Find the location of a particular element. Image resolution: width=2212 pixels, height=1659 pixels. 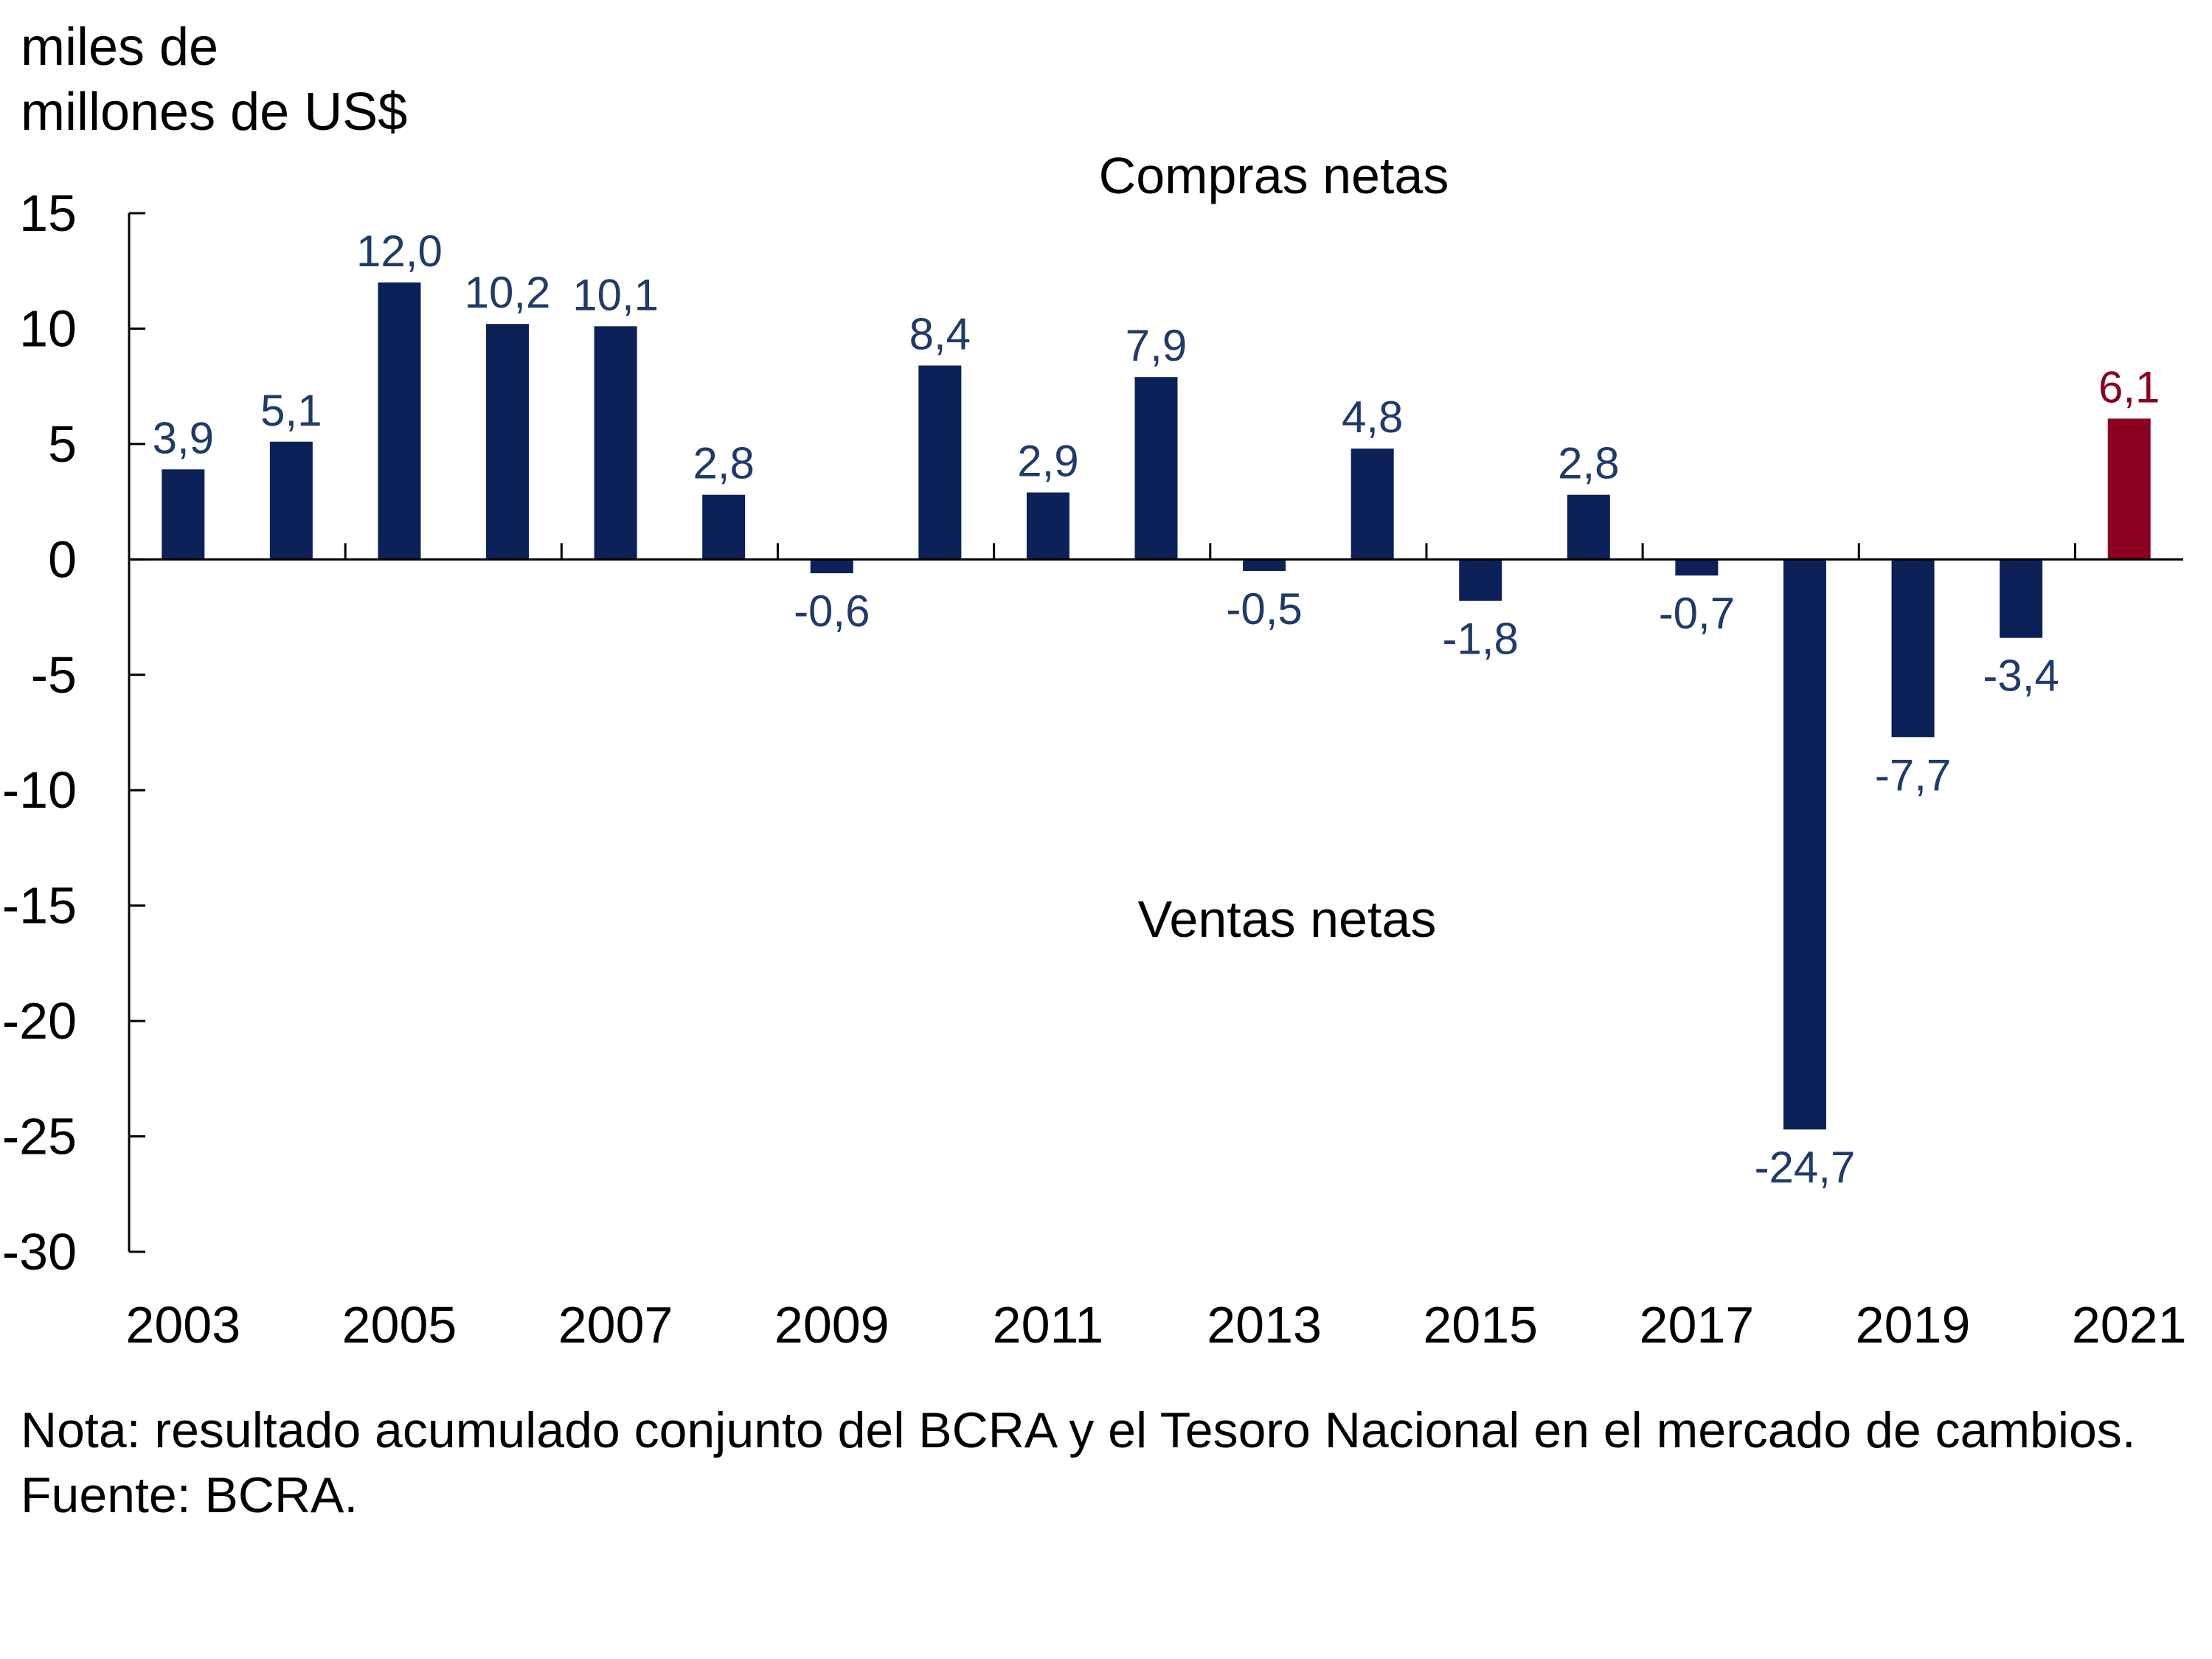

bar-2003 is located at coordinates (184, 514).